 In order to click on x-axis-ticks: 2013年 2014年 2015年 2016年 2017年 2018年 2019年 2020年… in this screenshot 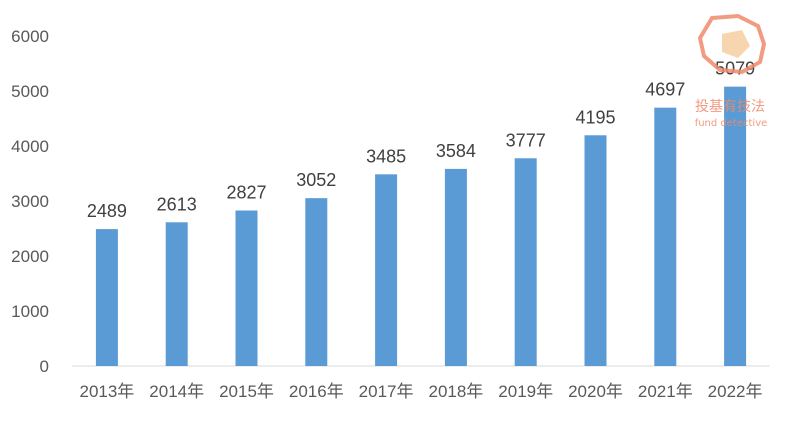, I will do `click(420, 391)`.